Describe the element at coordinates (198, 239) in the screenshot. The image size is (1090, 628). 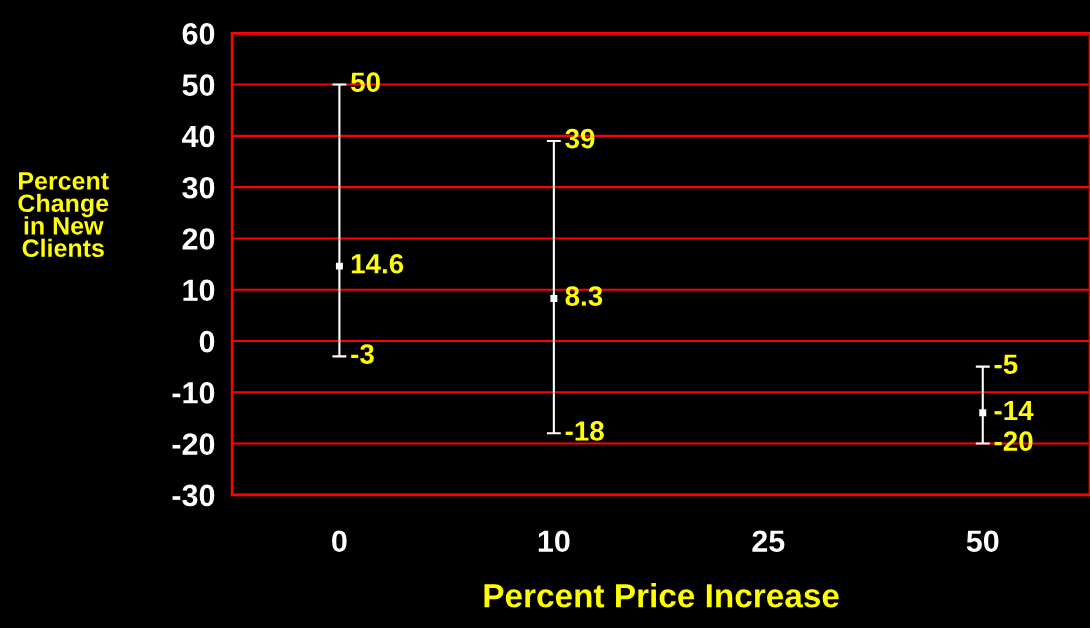
I see `y-tick-label: 20` at that location.